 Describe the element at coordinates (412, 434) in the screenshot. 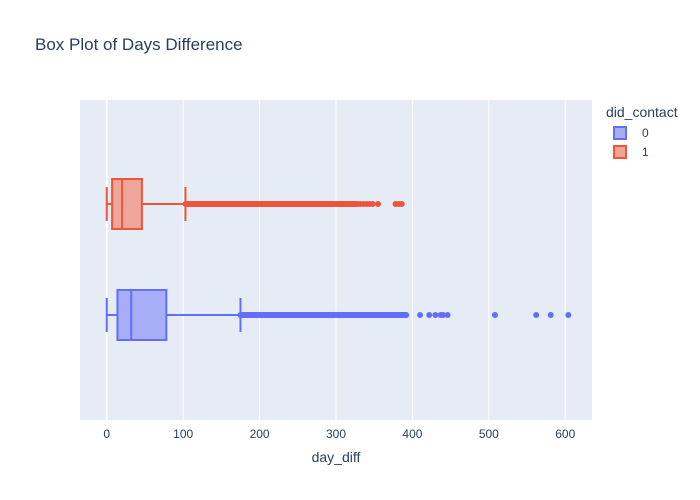

I see `x-tick-label: 400` at that location.